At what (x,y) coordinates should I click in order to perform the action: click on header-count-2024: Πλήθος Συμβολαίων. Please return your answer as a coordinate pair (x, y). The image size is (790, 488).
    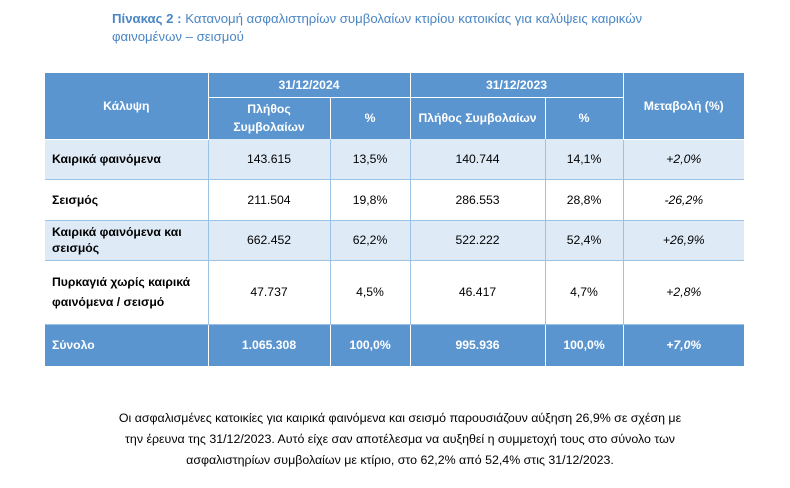
    Looking at the image, I should click on (269, 118).